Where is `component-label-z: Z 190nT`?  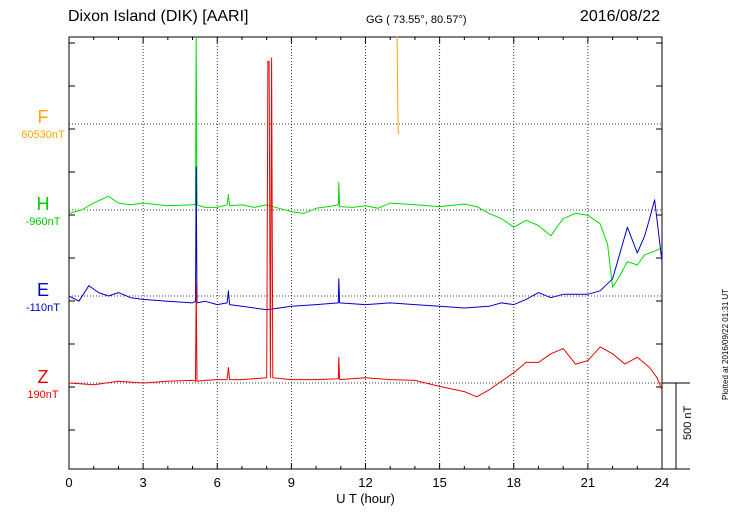 component-label-z: Z 190nT is located at coordinates (43, 384).